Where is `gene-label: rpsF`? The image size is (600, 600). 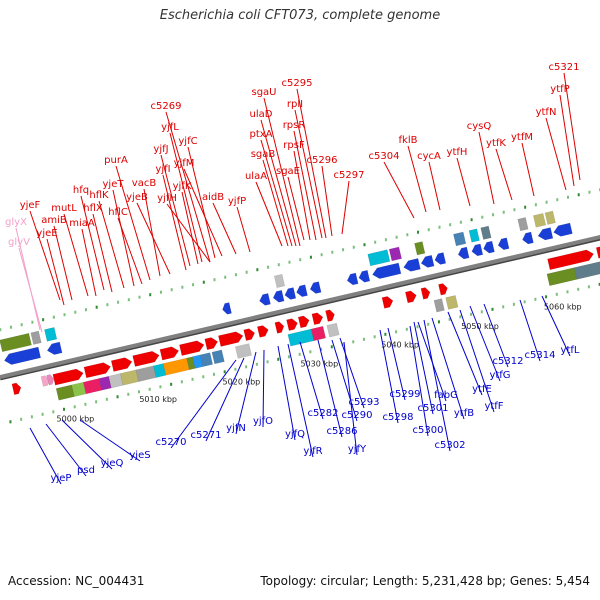 gene-label: rpsF is located at coordinates (294, 145).